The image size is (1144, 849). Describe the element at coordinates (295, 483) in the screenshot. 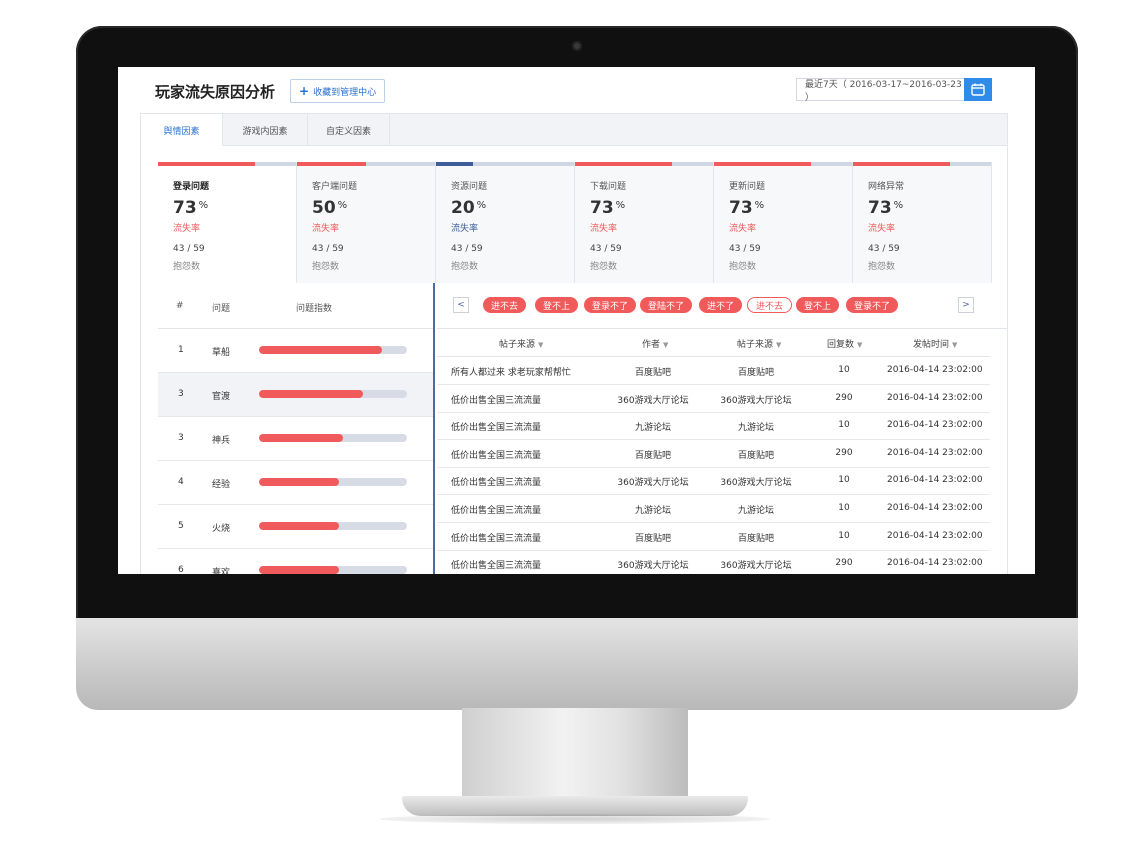

I see `issue-row: 4 经验` at that location.